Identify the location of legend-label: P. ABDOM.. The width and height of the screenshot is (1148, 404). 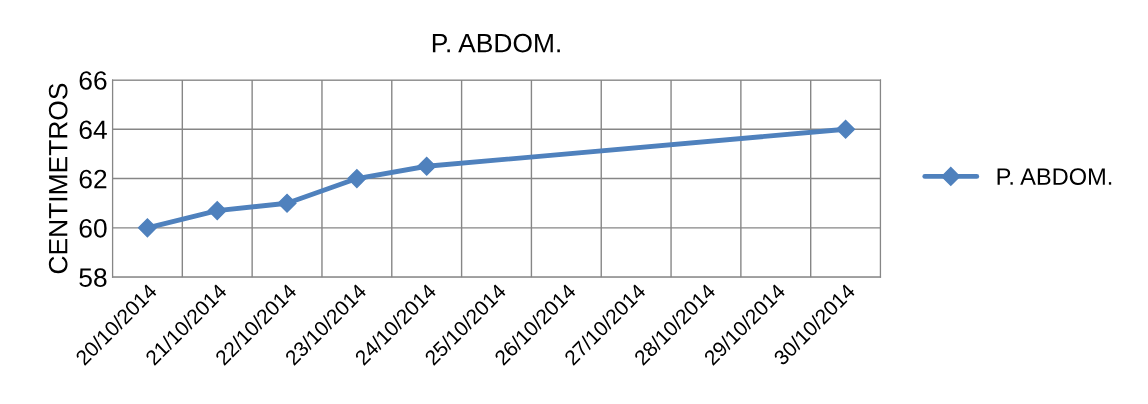
(1054, 176).